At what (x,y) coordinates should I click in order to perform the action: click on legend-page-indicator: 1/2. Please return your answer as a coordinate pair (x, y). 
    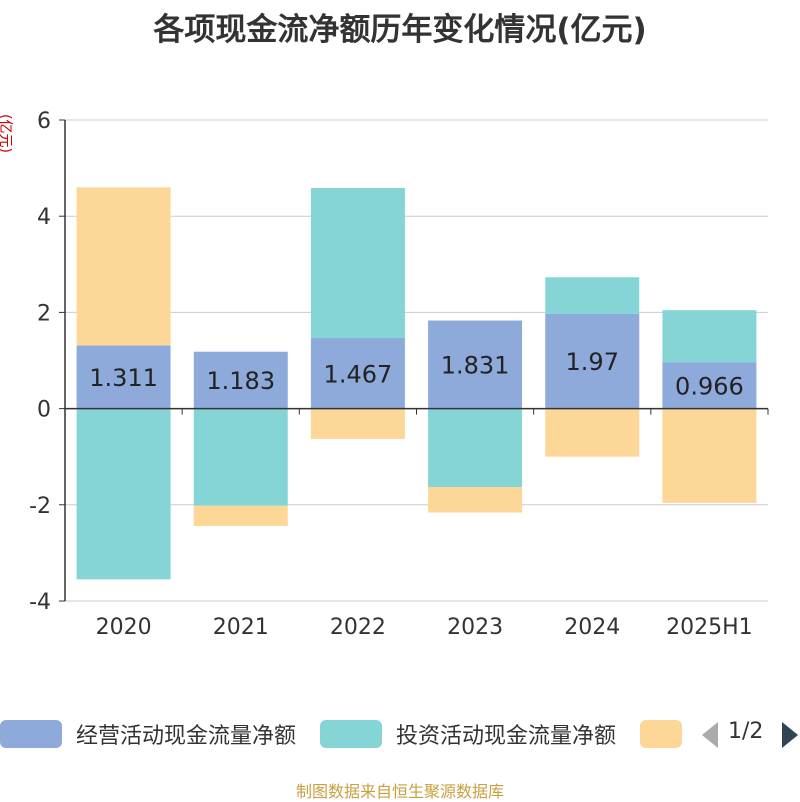
    Looking at the image, I should click on (746, 731).